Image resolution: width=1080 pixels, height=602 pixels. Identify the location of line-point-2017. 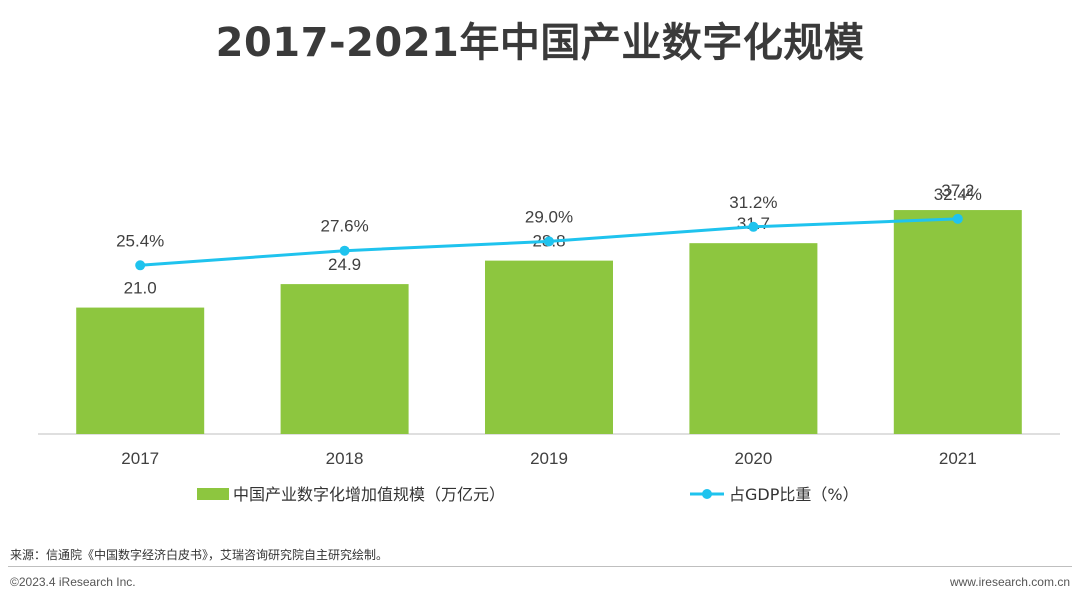
(140, 265).